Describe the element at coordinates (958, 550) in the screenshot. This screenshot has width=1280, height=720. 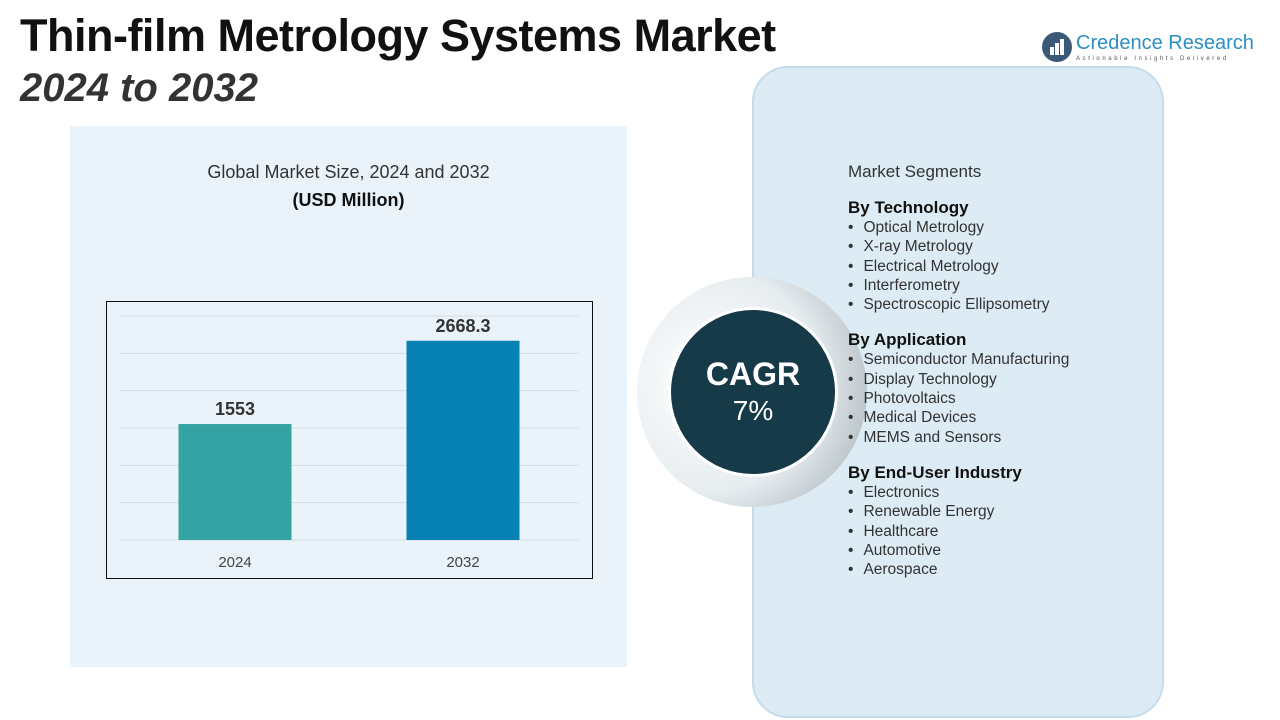
I see `segment-item: Automotive` at that location.